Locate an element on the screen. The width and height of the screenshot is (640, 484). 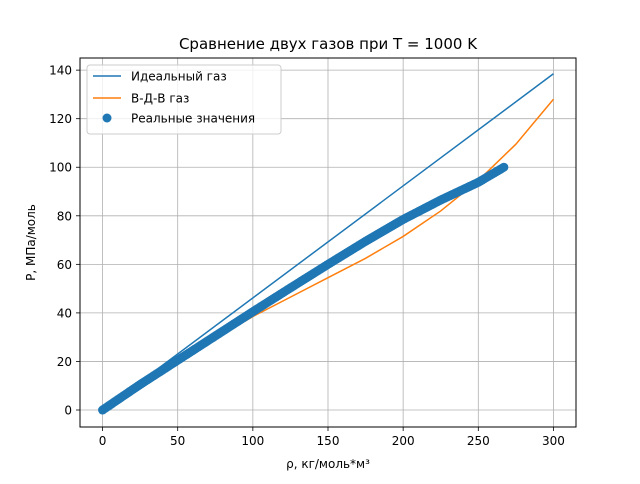
y-tick-label: 20 is located at coordinates (64, 362).